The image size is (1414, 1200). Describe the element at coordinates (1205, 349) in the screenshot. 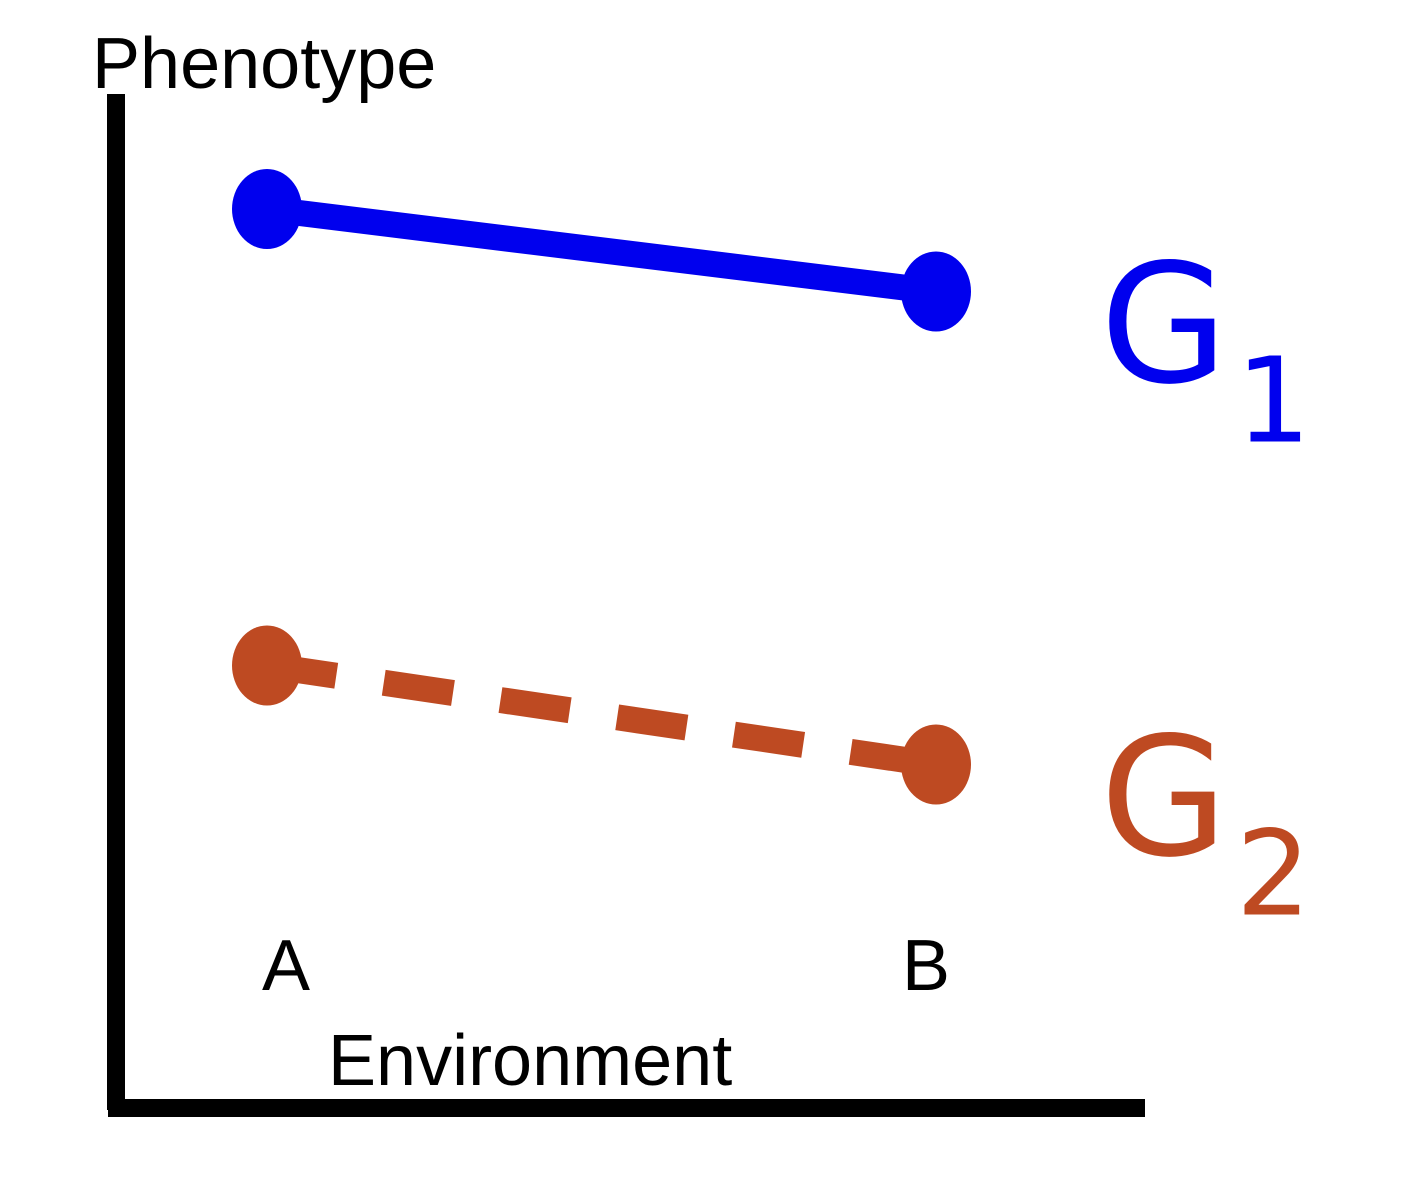

I see `series-1-label: G1` at that location.